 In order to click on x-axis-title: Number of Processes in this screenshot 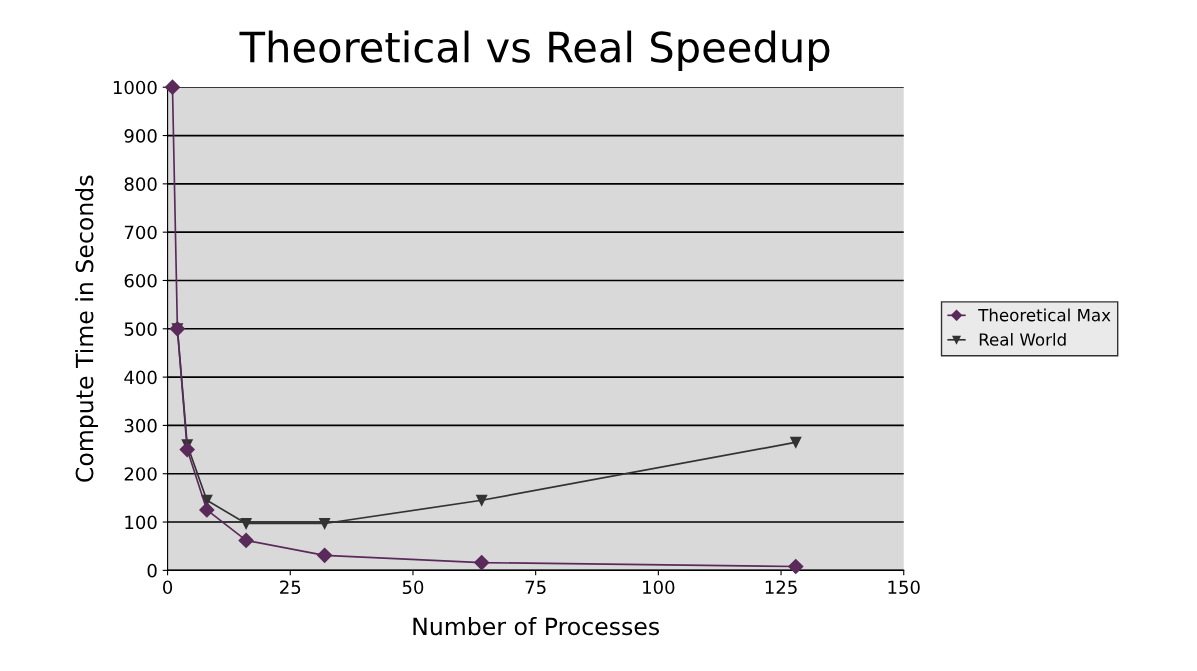, I will do `click(536, 626)`.